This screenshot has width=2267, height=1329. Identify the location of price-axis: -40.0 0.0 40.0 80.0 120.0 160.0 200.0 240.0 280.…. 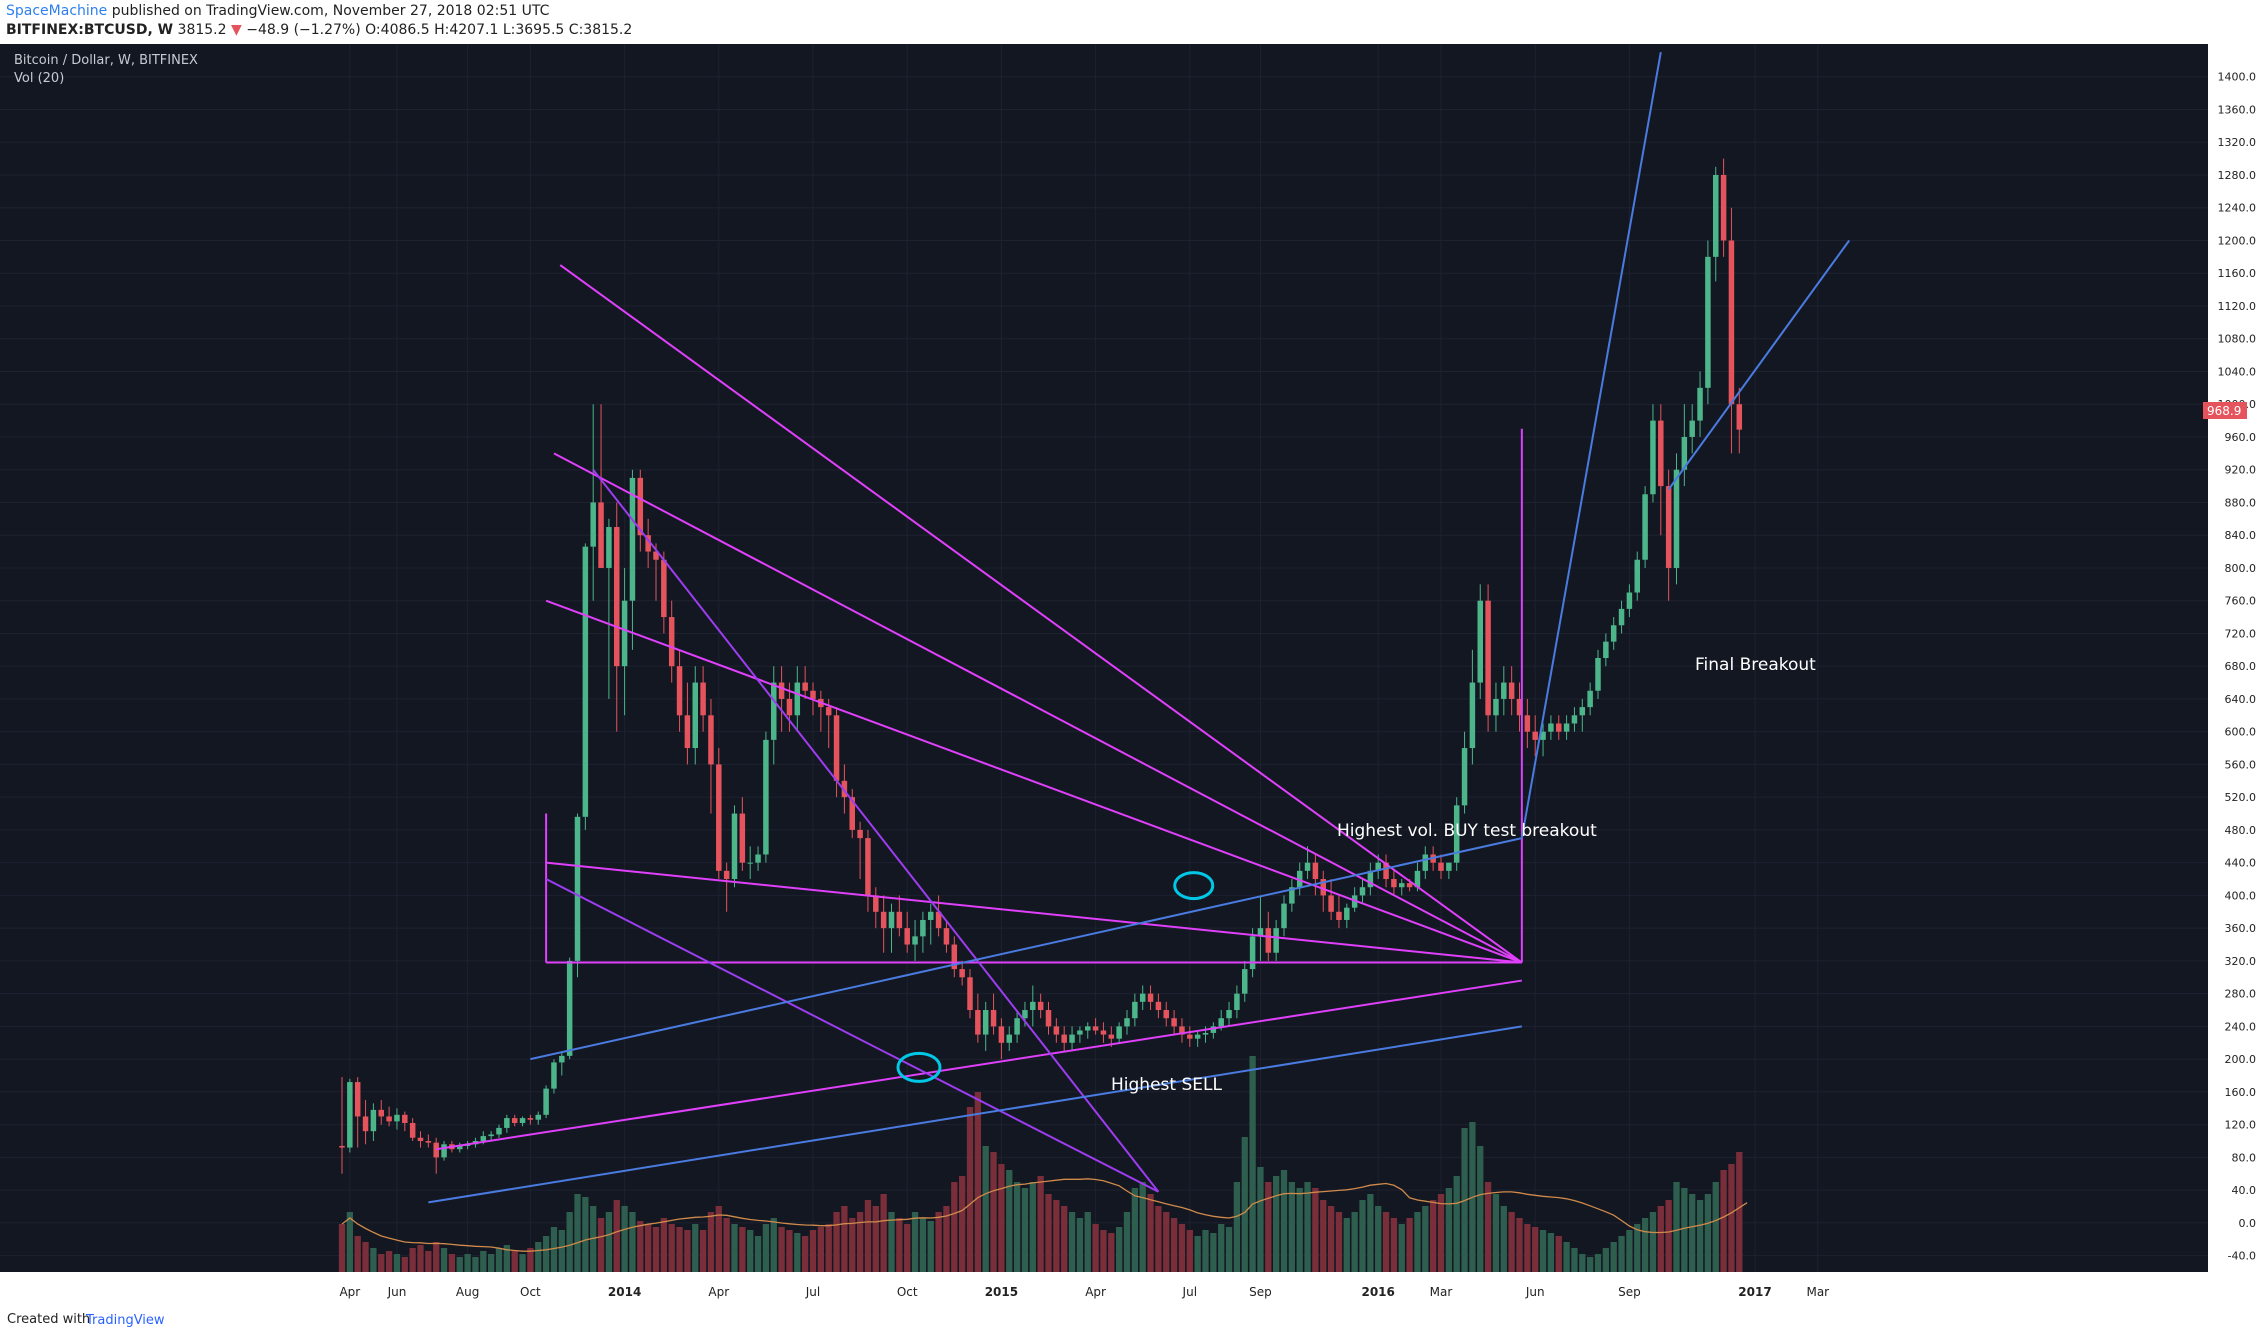
(2237, 678).